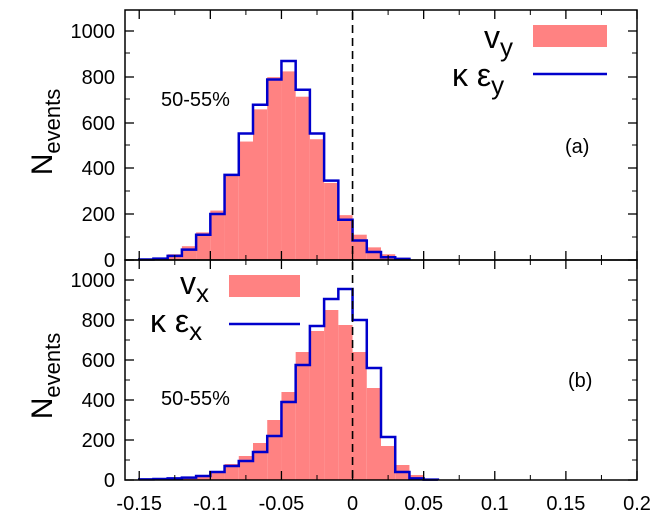 This screenshot has width=660, height=525. Describe the element at coordinates (282, 504) in the screenshot. I see `xtick-label: -0.05` at that location.